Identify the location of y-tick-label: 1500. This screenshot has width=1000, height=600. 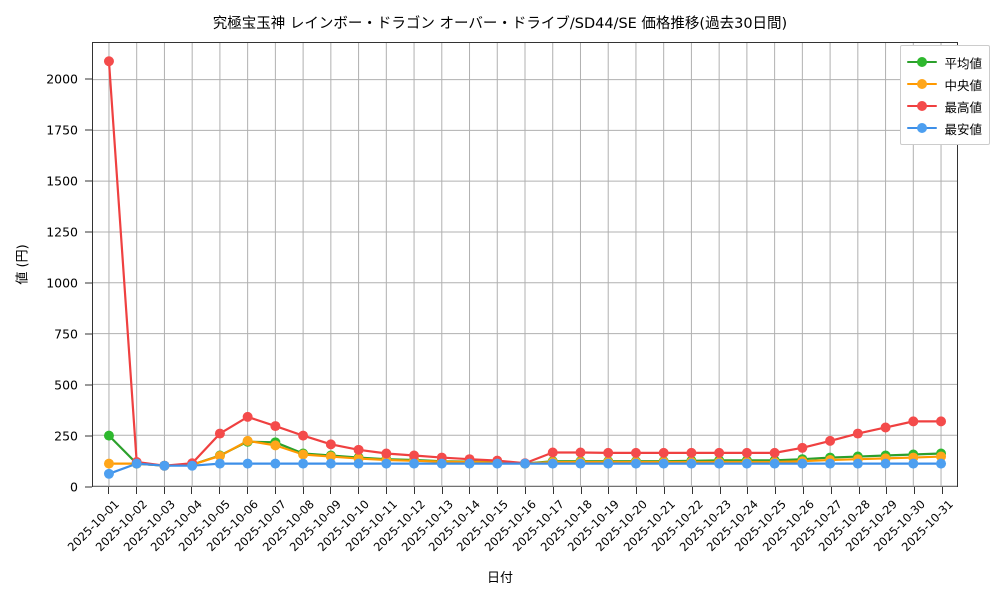
(62, 181).